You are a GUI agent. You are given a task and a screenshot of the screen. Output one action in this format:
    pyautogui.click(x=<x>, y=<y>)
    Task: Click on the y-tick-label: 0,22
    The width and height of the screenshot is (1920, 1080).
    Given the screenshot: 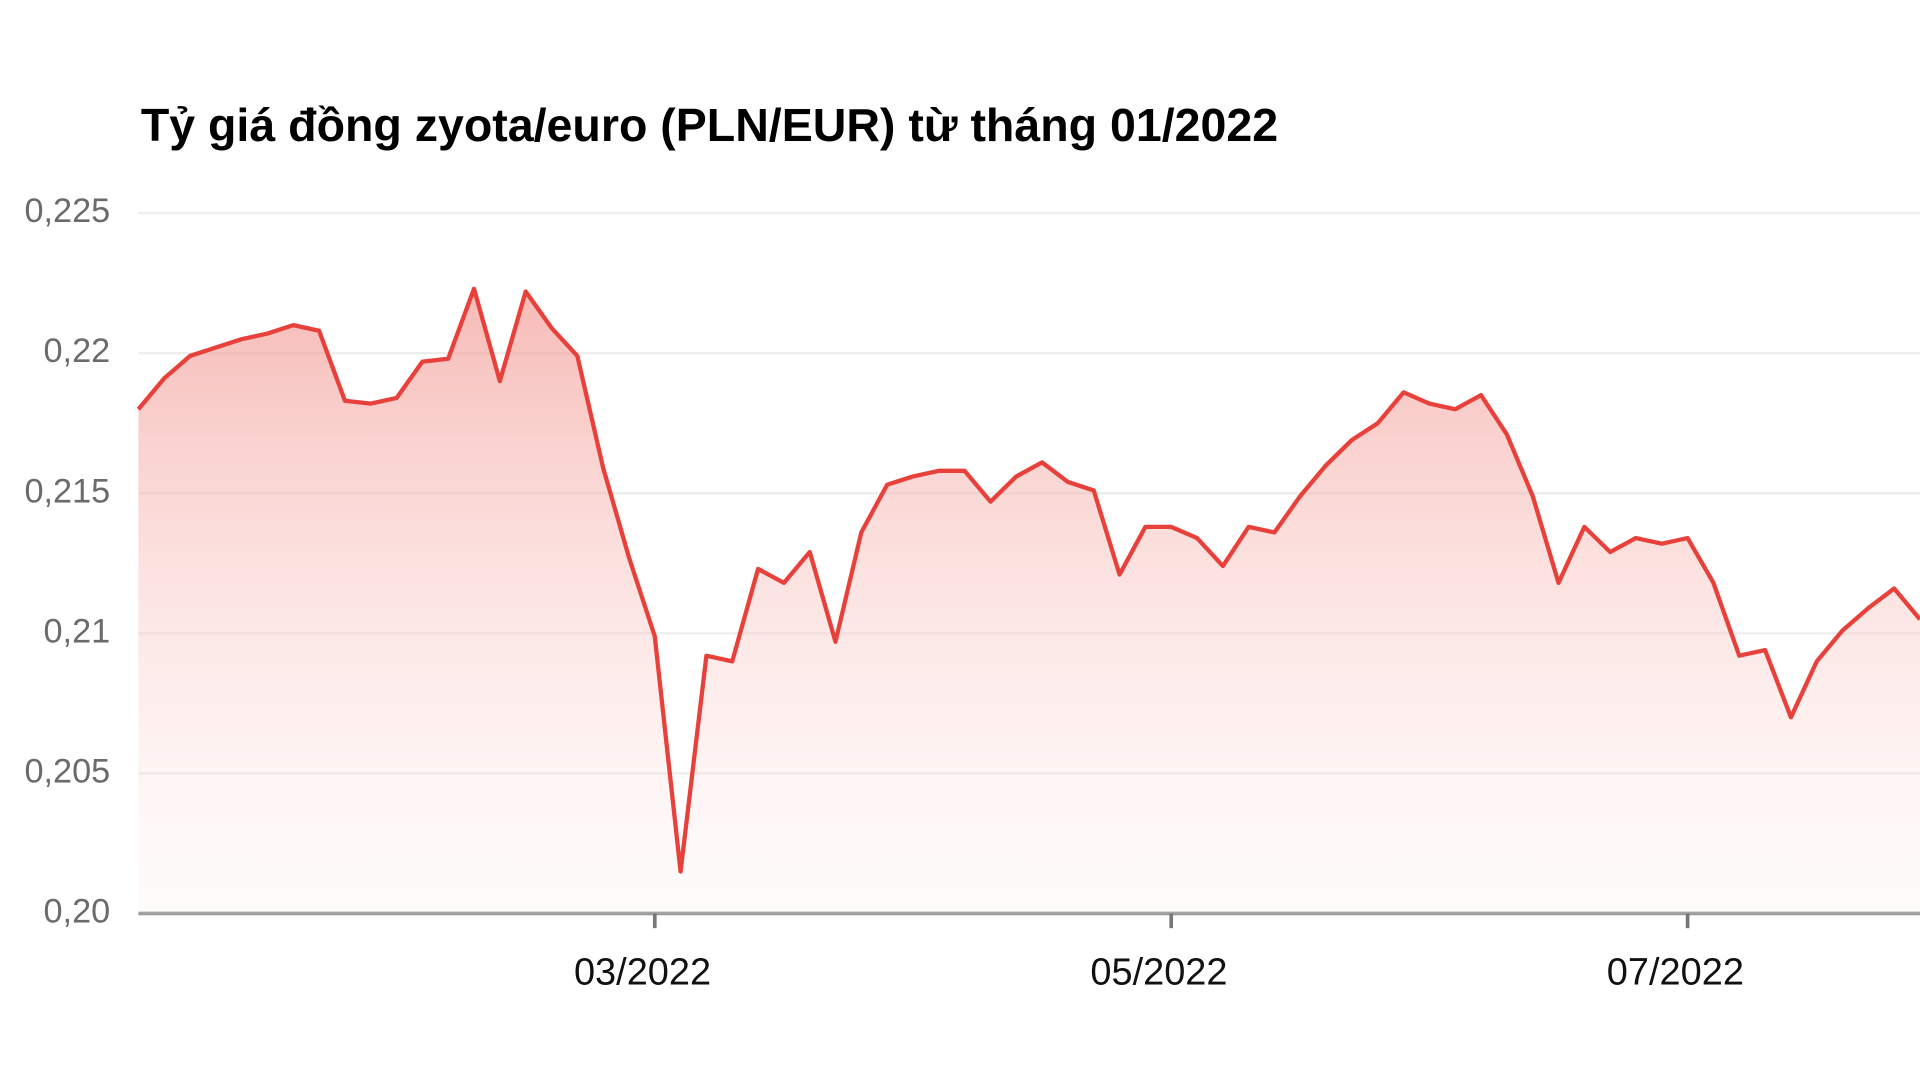 What is the action you would take?
    pyautogui.click(x=77, y=351)
    